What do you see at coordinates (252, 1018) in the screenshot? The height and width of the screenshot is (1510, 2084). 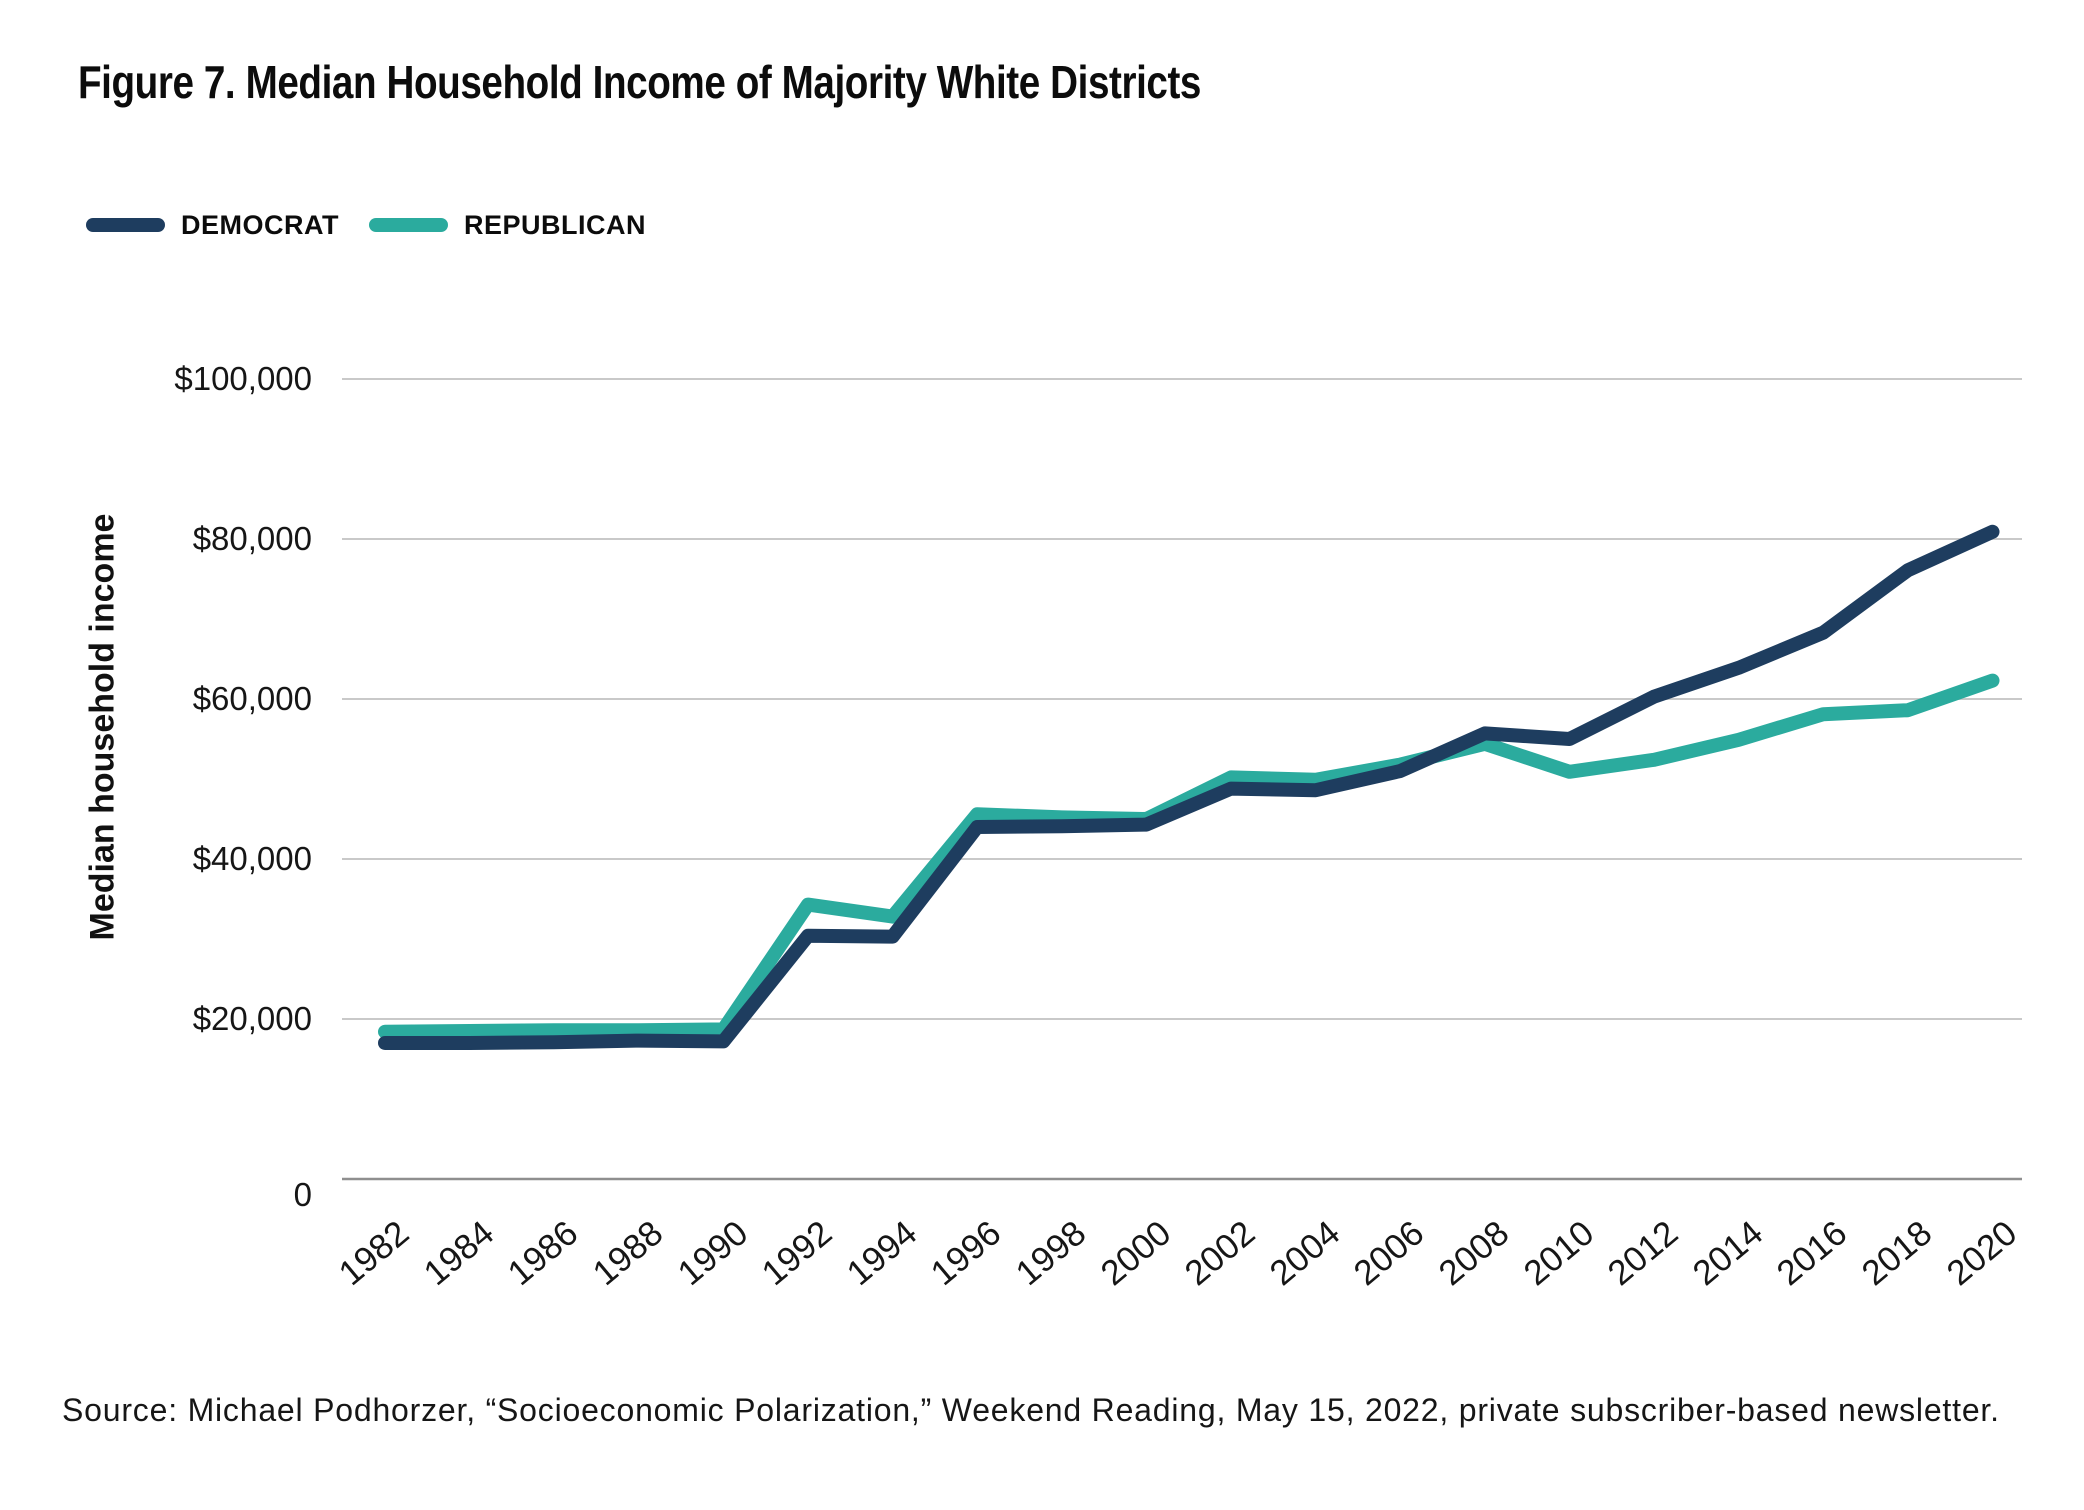 I see `y-tick-label-$20,000: $20,000` at bounding box center [252, 1018].